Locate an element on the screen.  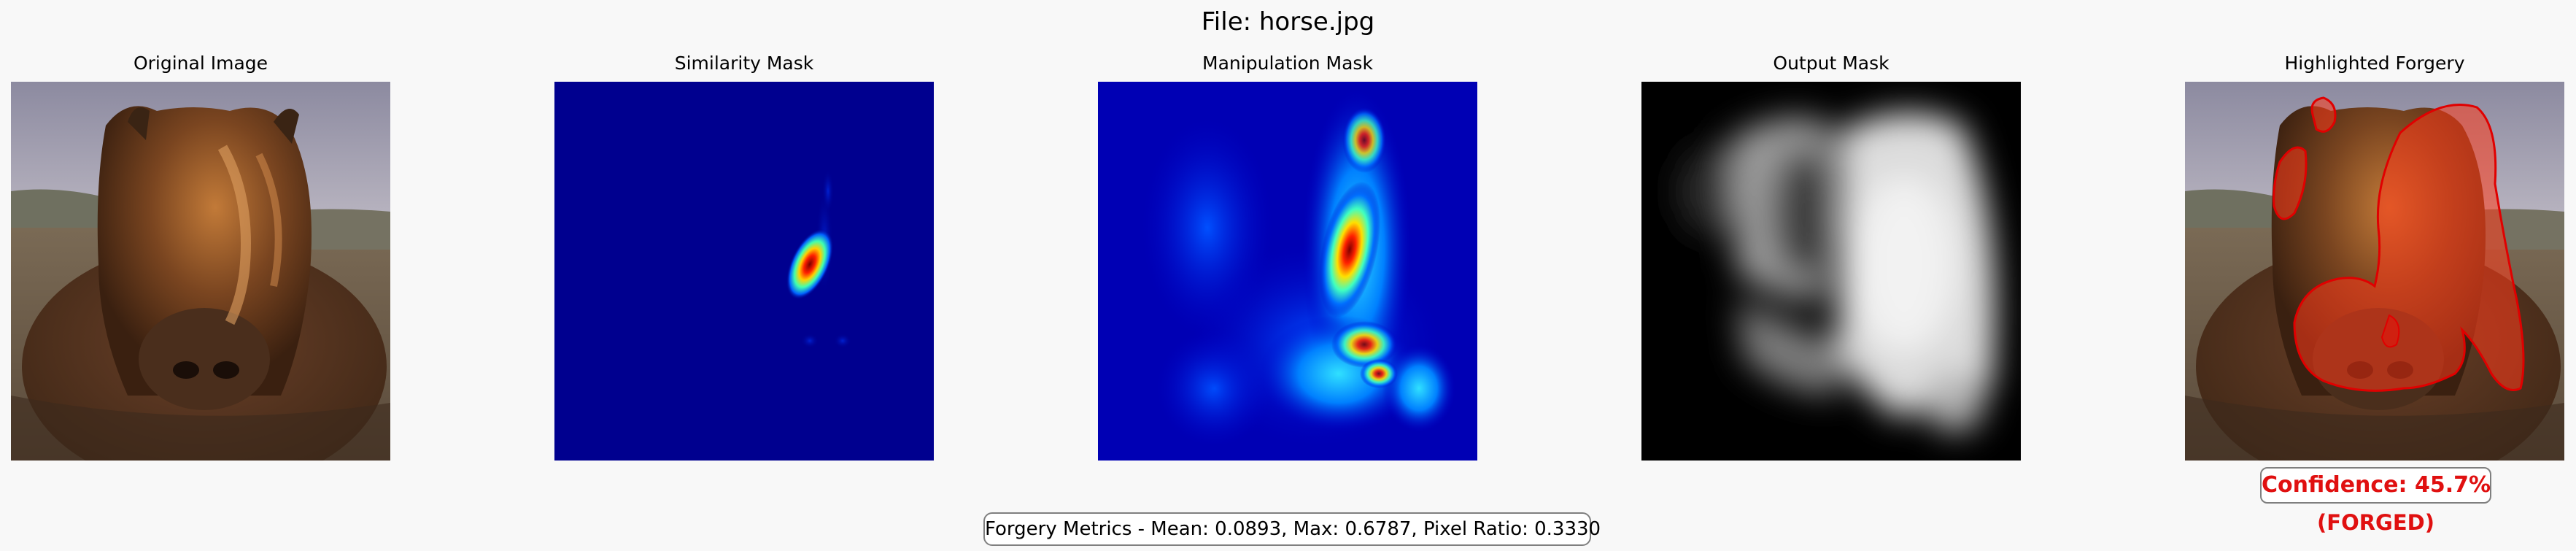
verdict-label: (FORGED) is located at coordinates (2375, 522).